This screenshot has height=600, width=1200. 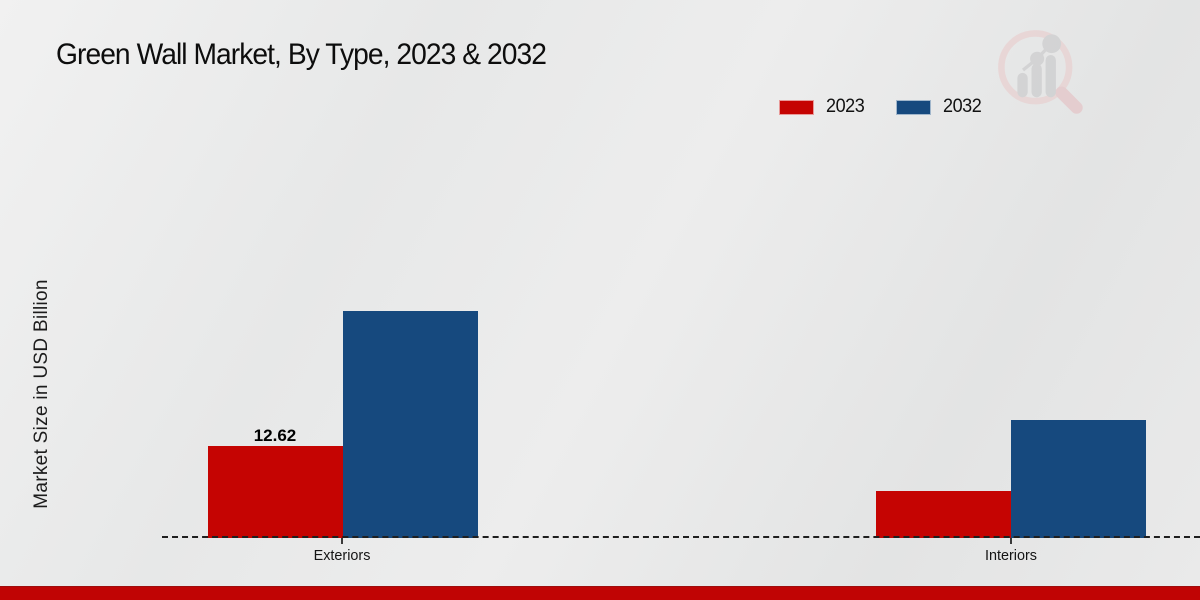 I want to click on legend-label-2032: 2032, so click(x=962, y=106).